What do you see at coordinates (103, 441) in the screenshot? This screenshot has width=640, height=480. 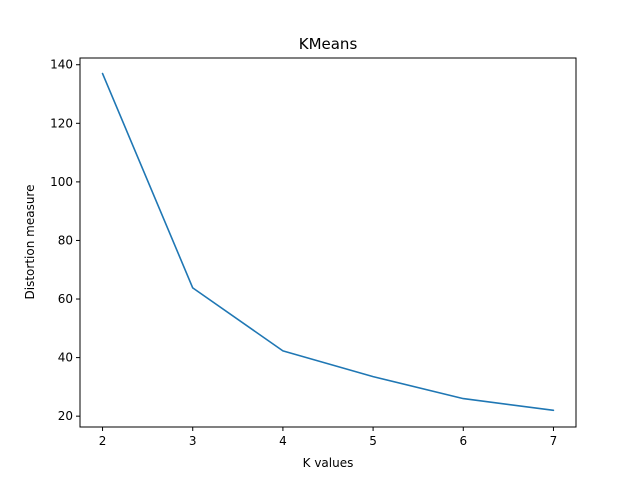 I see `x-tick-label: 2` at bounding box center [103, 441].